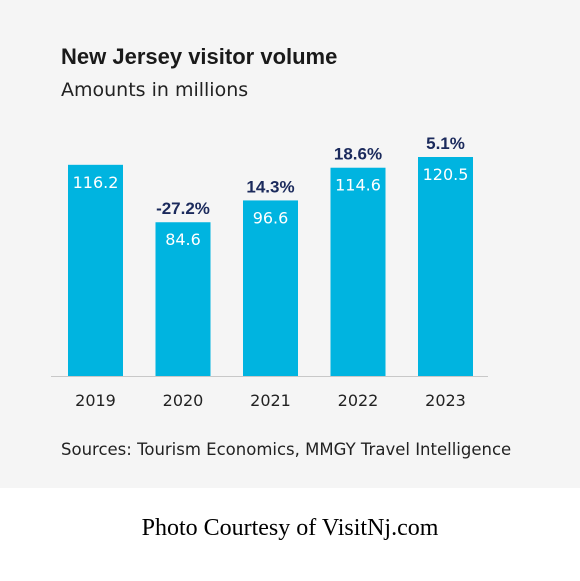 This screenshot has height=581, width=580. Describe the element at coordinates (445, 143) in the screenshot. I see `pct-change-label-2023: 5.1%` at that location.